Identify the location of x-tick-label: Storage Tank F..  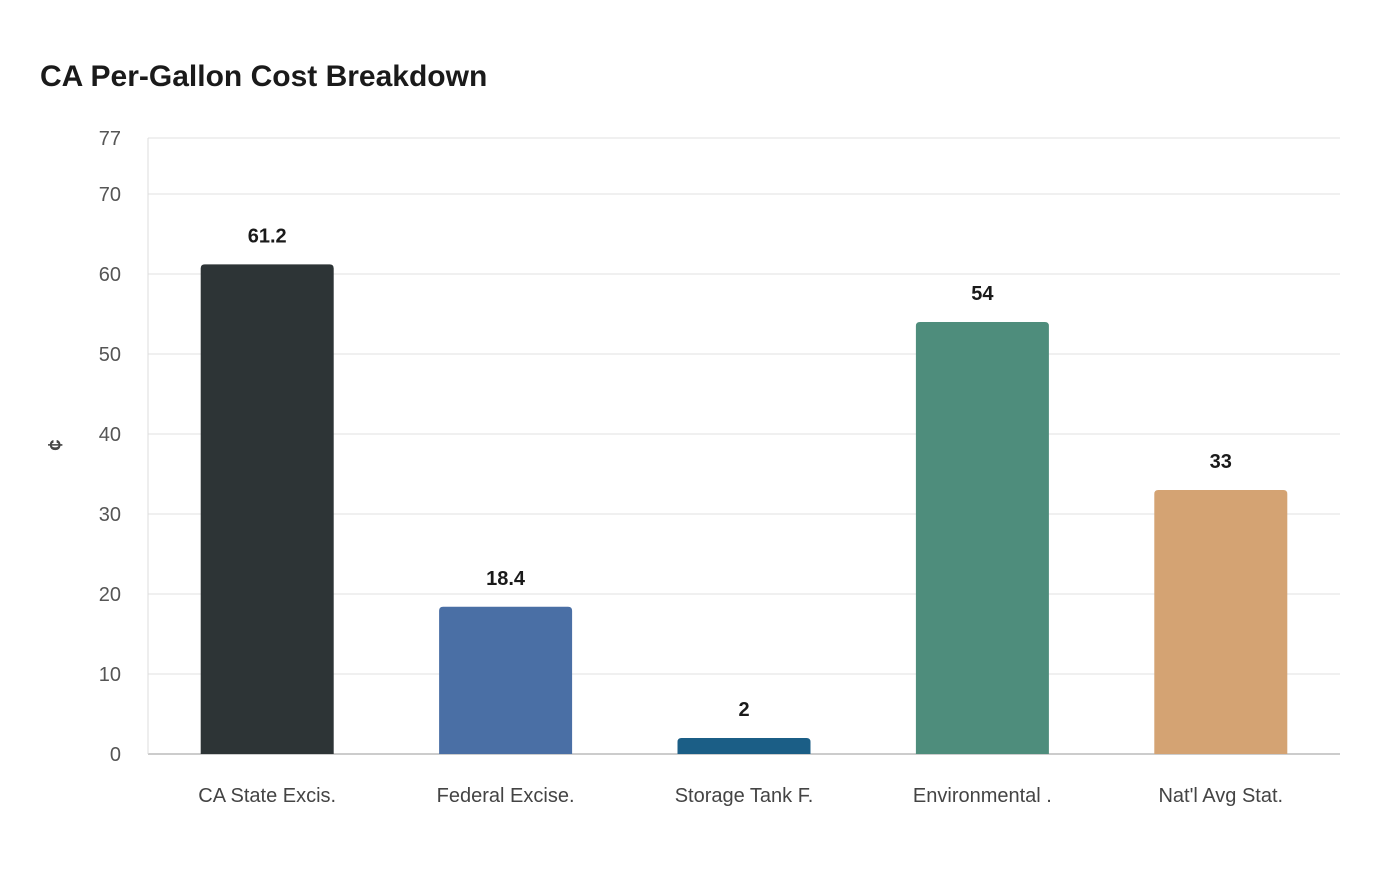
(744, 796).